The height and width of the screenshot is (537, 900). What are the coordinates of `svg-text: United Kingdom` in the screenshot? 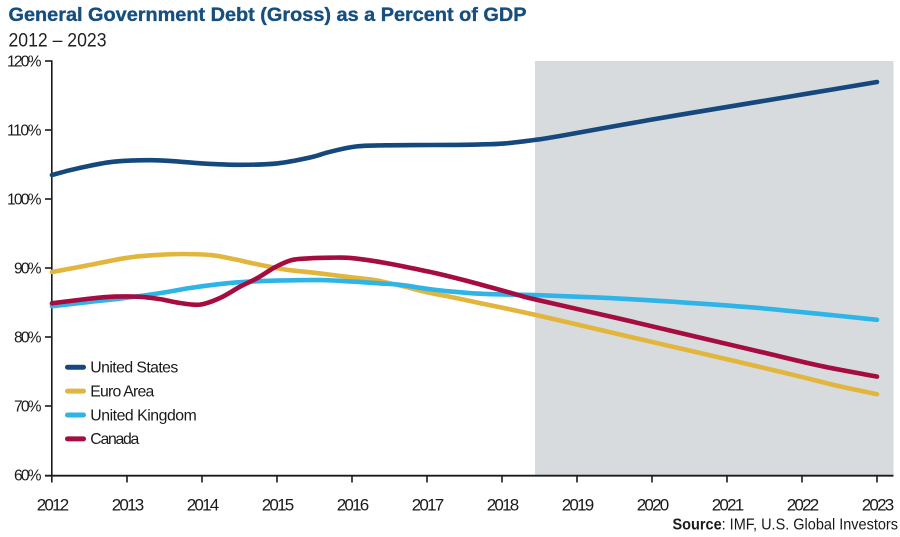 It's located at (143, 415).